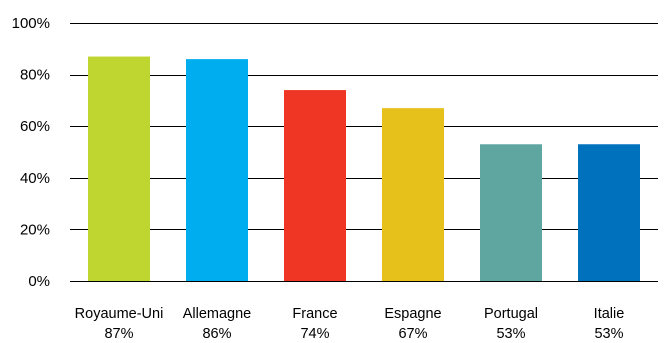 This screenshot has width=671, height=343. Describe the element at coordinates (217, 314) in the screenshot. I see `category-label: Allemagne` at that location.